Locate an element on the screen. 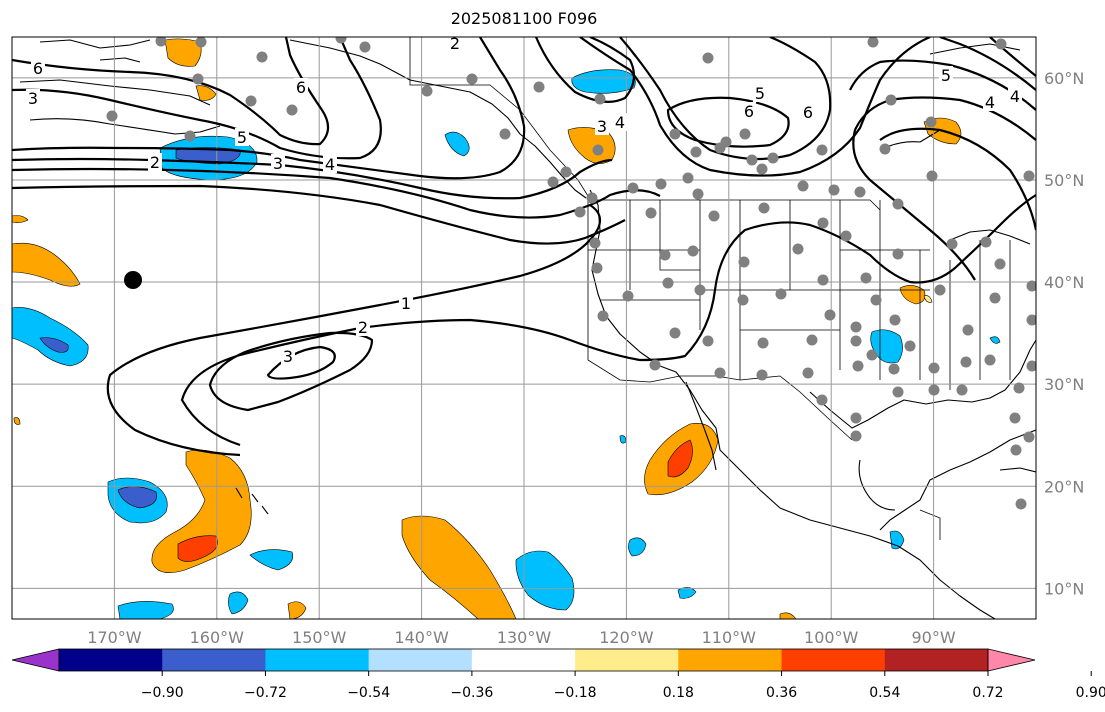  anomaly-area-bering is located at coordinates (183, 52).